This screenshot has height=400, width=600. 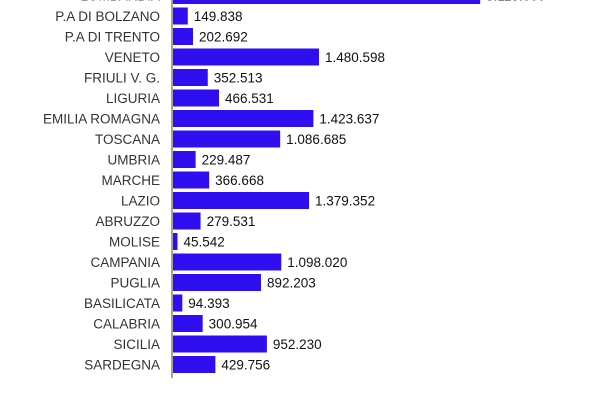 I want to click on category-label: LAZIO, so click(x=140, y=201).